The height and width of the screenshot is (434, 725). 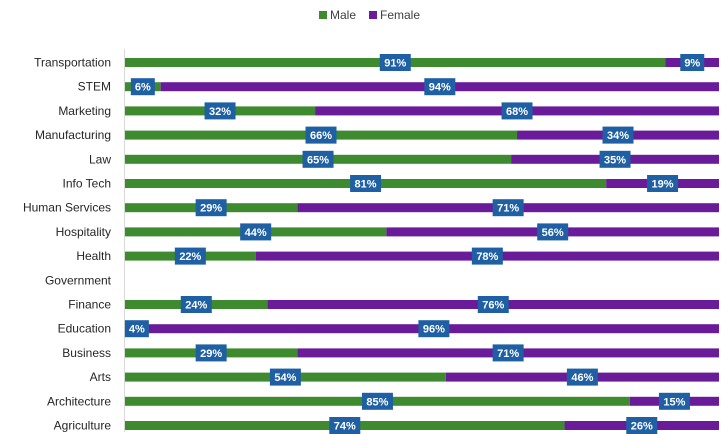 I want to click on data-label-box-female-health, so click(x=487, y=256).